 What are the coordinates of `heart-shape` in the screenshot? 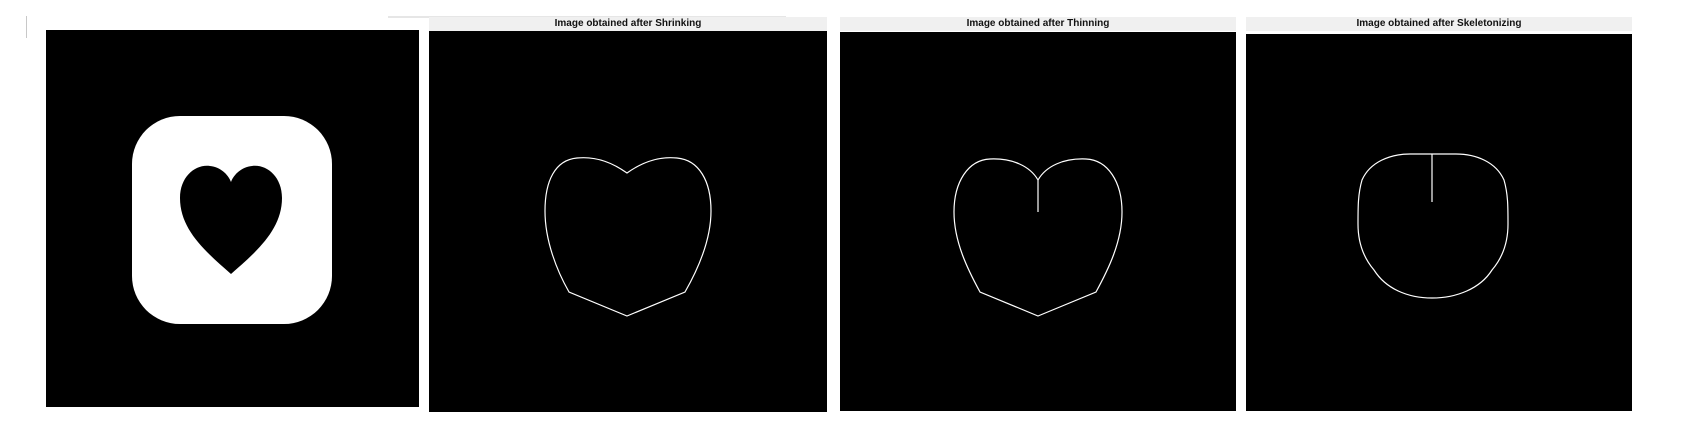 It's located at (231, 219).